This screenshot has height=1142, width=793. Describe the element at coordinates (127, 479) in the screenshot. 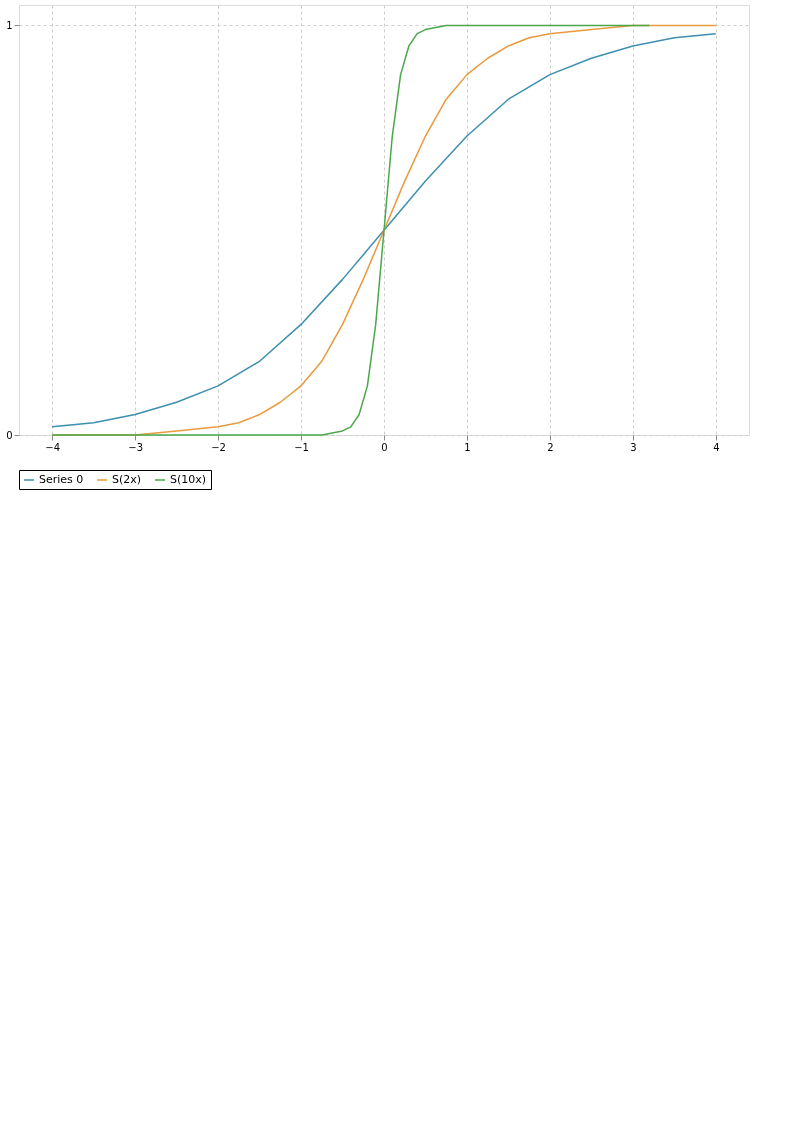

I see `legend-label: S(2x)` at that location.